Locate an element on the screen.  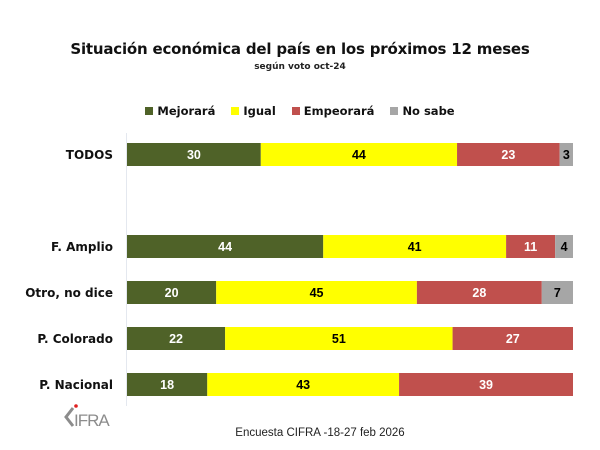
data-label-otro-no-dice-igual: 45 is located at coordinates (317, 293).